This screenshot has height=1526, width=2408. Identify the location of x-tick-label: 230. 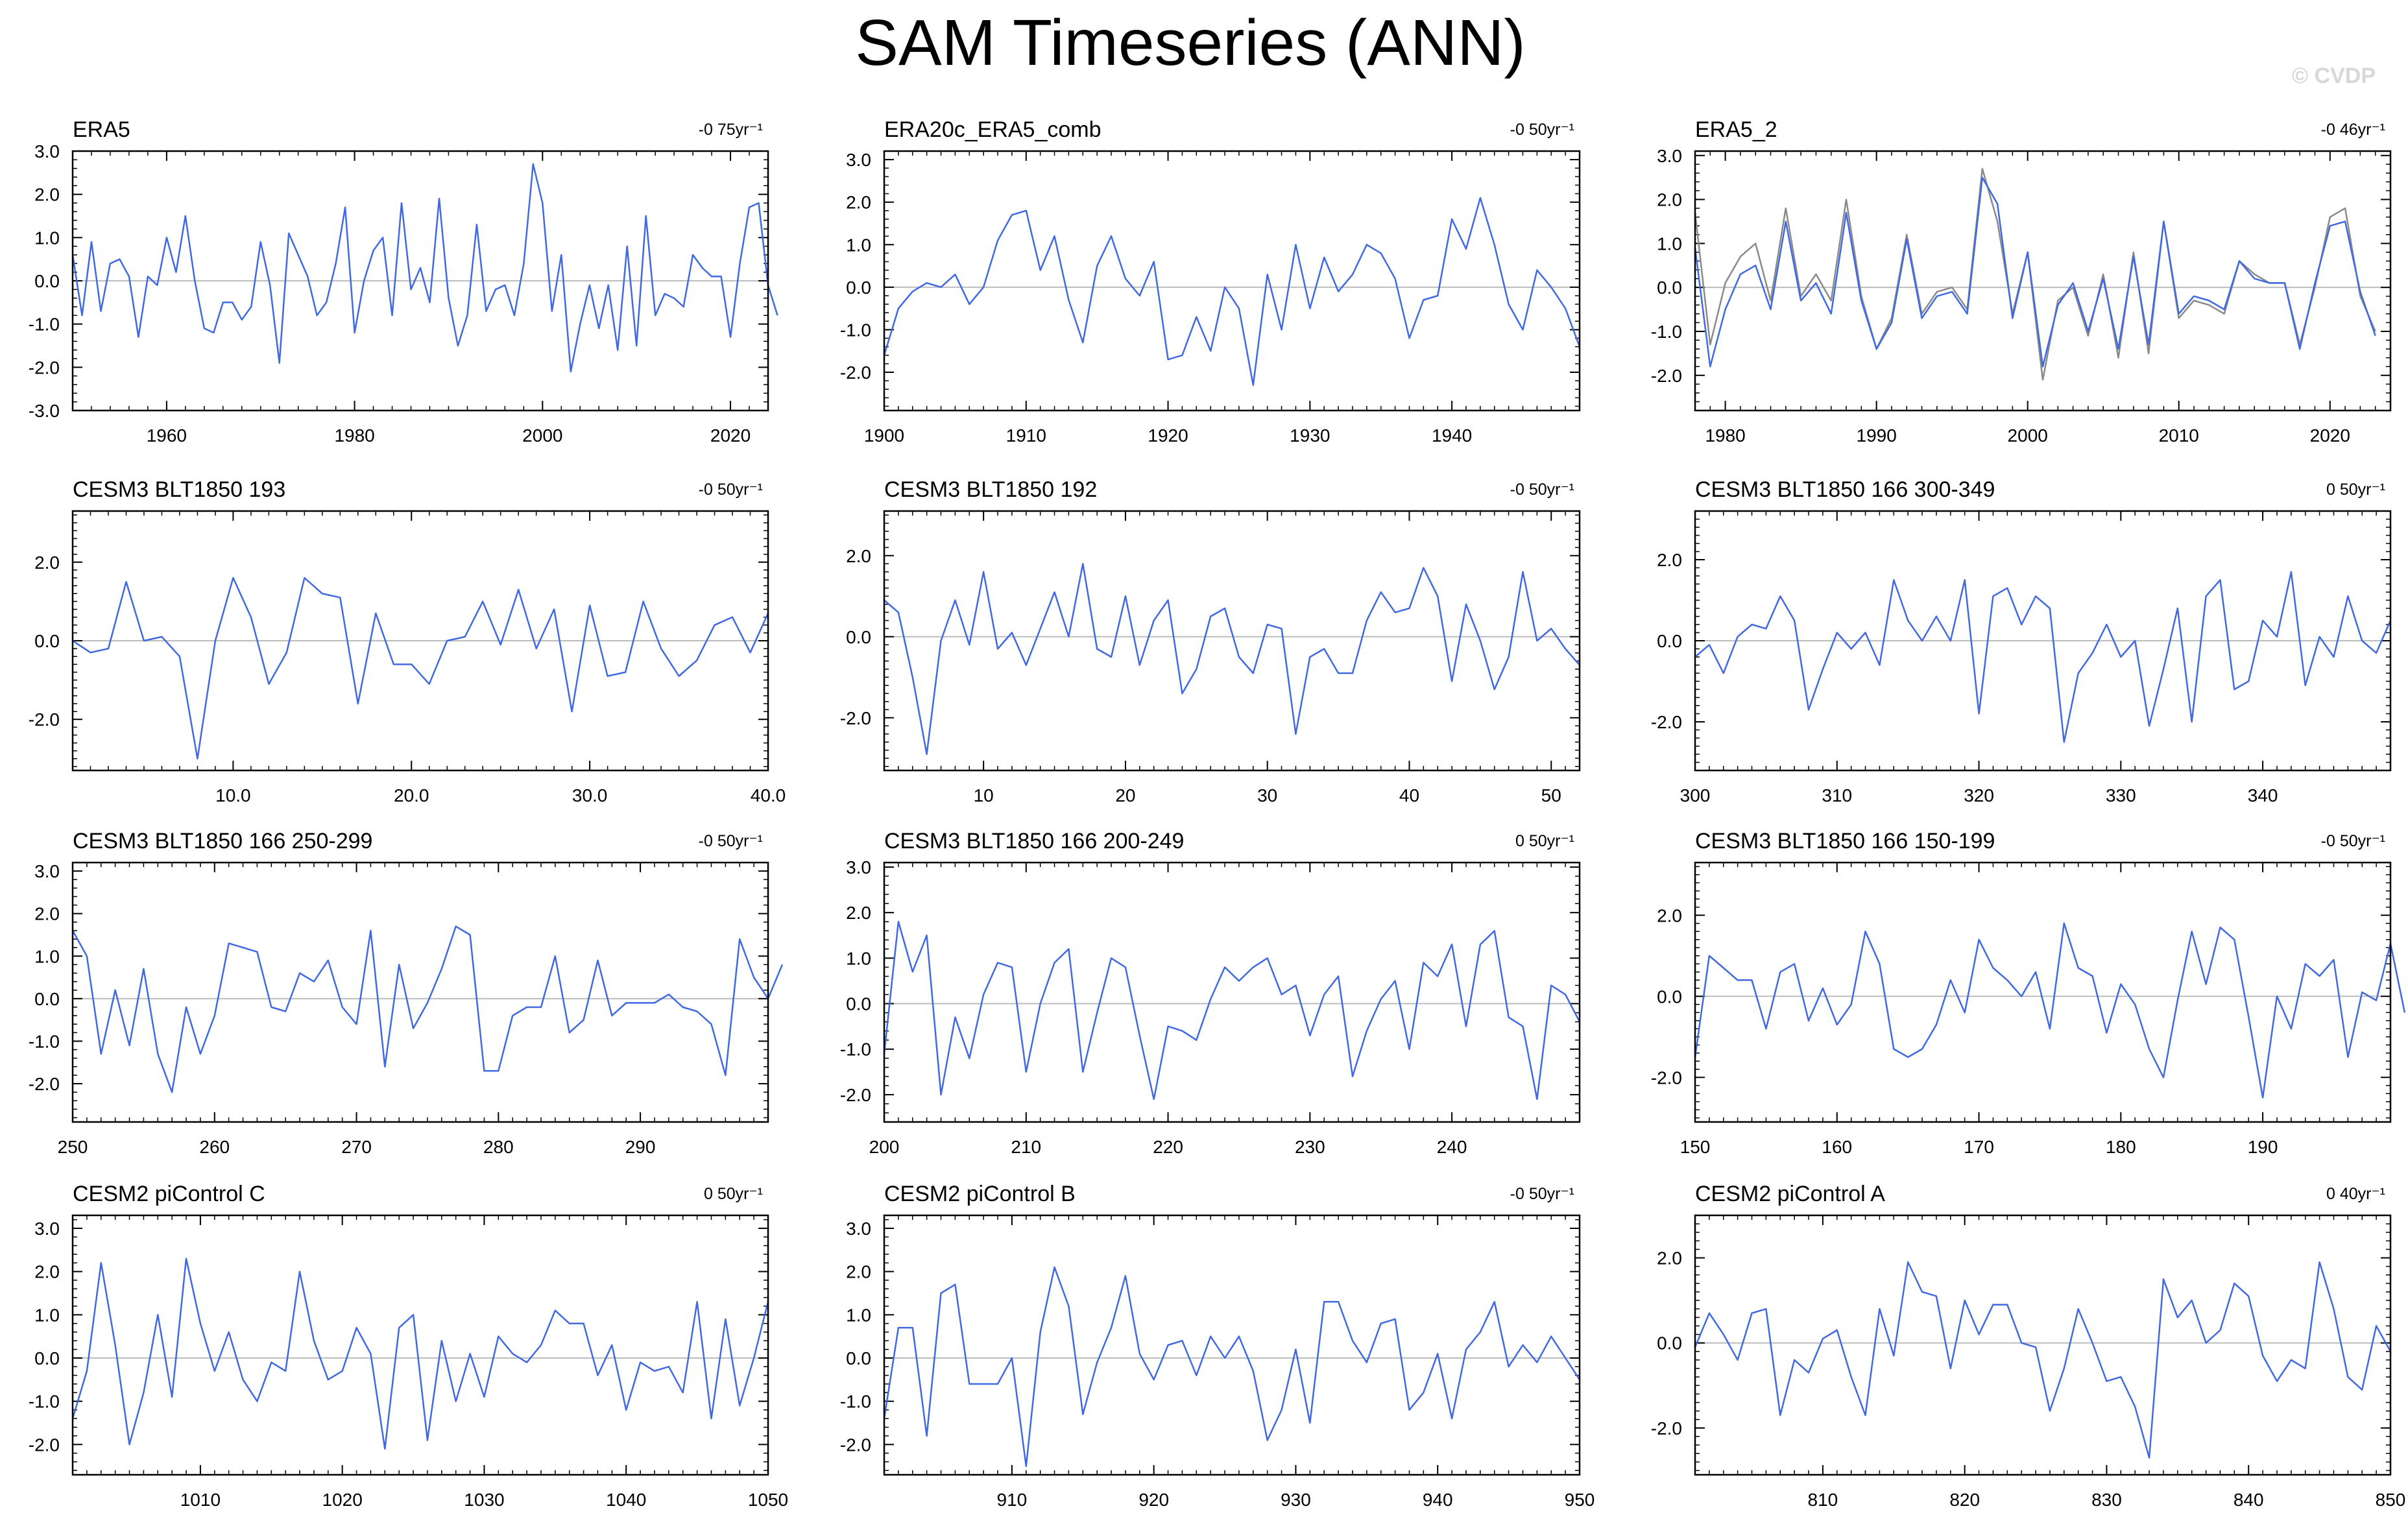
(1310, 1147).